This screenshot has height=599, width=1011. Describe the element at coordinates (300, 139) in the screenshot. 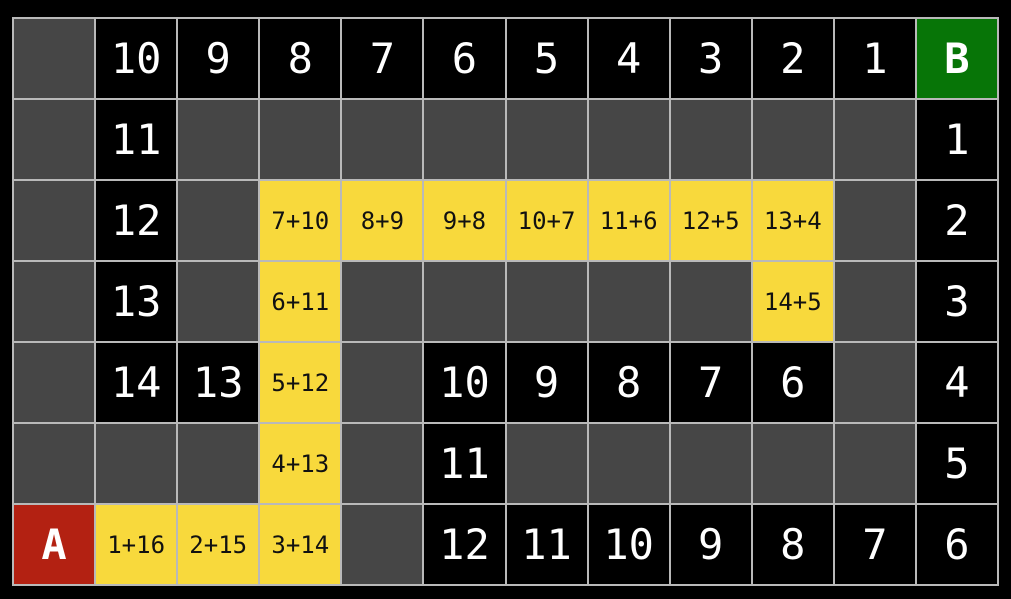

I see `cell-r1-c3` at that location.